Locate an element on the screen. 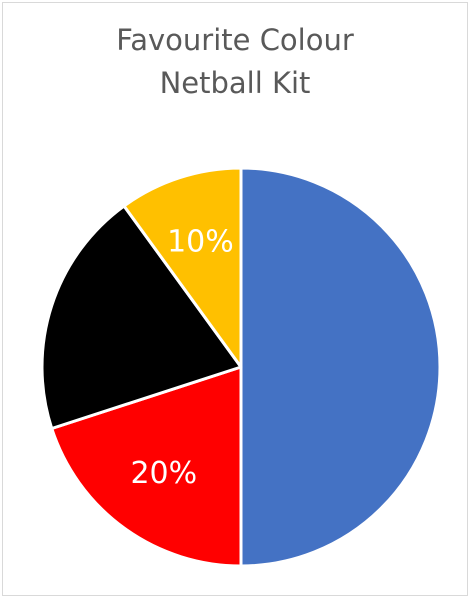  chart-title-line-1: Favourite Colour is located at coordinates (235, 40).